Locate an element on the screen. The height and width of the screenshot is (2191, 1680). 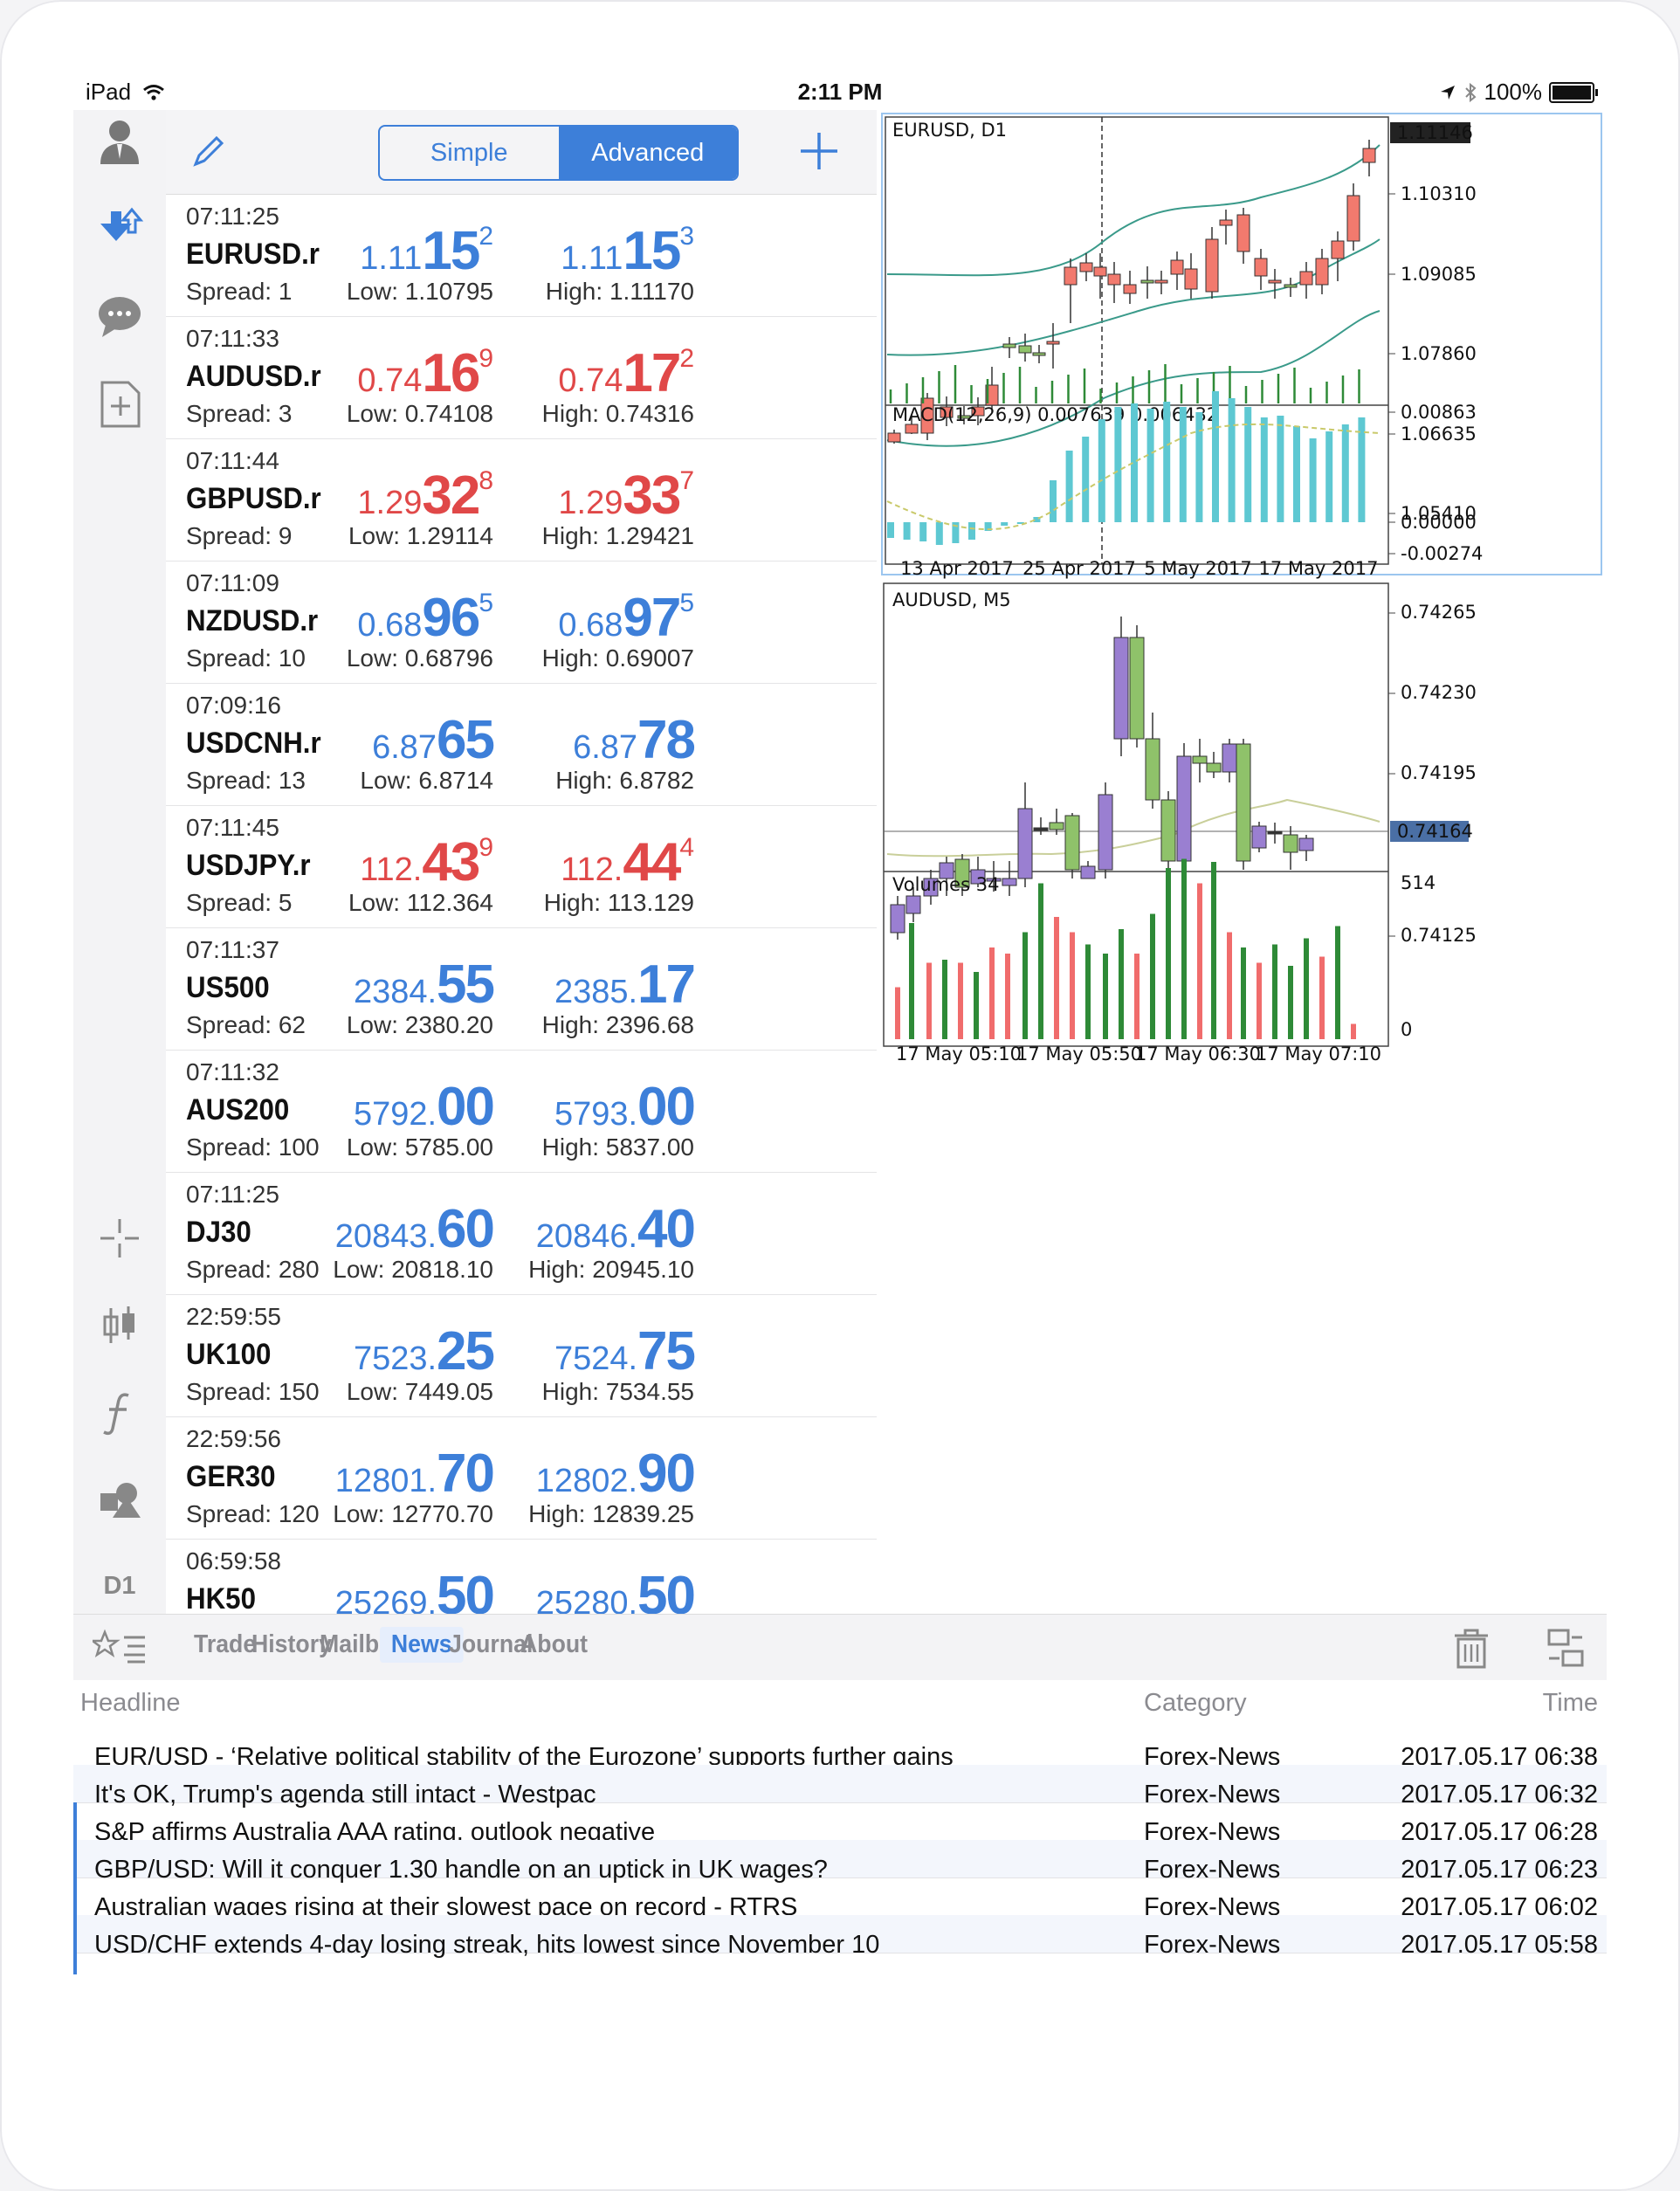
new-order-icon is located at coordinates (119, 404).